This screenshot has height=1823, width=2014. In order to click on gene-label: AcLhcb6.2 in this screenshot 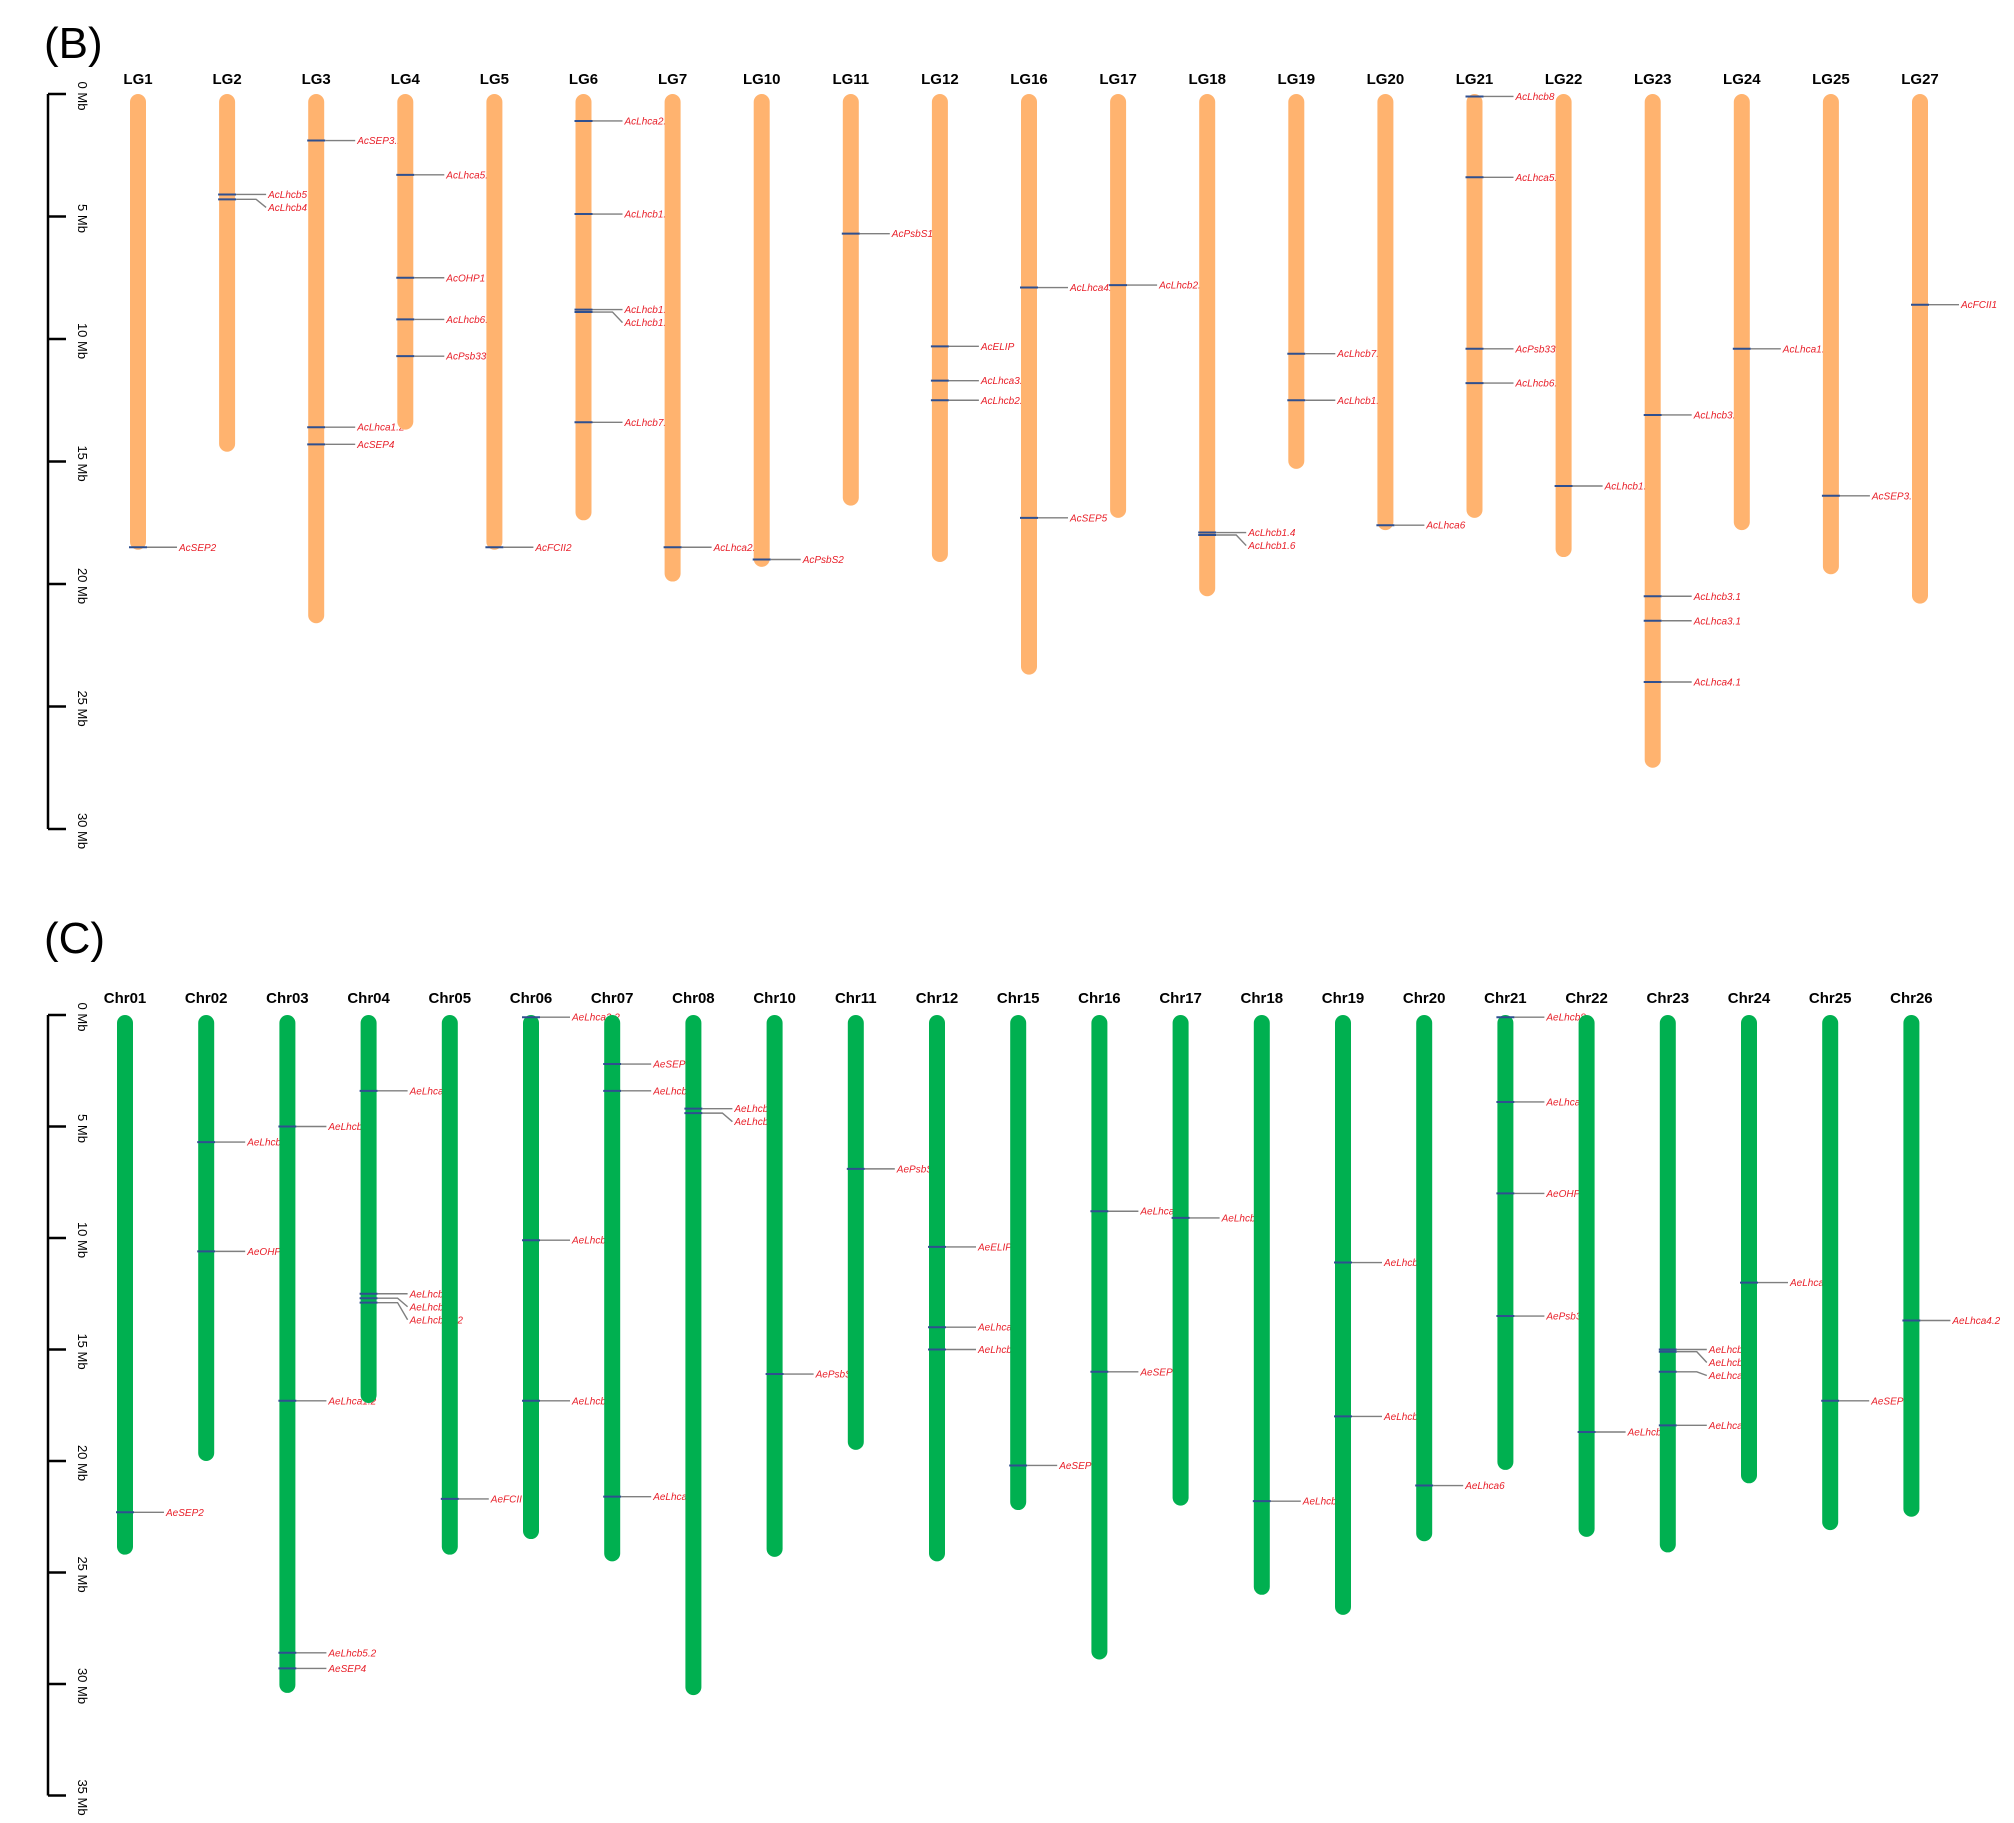, I will do `click(469, 320)`.